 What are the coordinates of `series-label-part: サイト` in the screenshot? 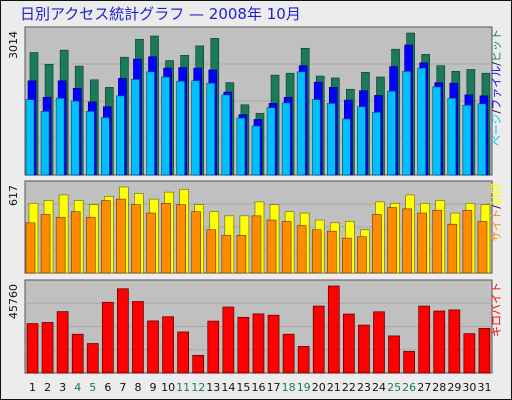 It's located at (496, 225).